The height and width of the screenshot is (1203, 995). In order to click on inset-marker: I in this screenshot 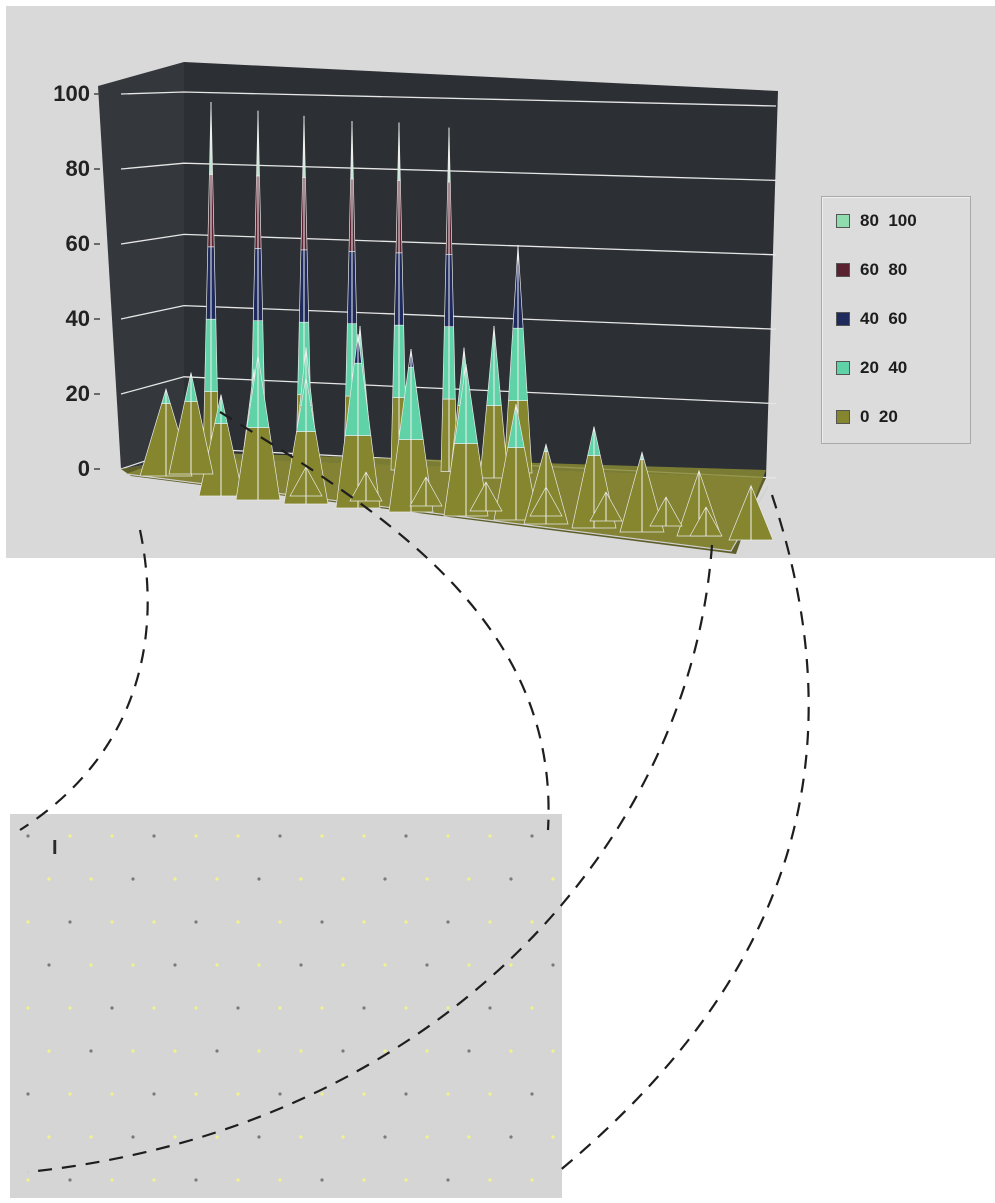, I will do `click(55, 848)`.